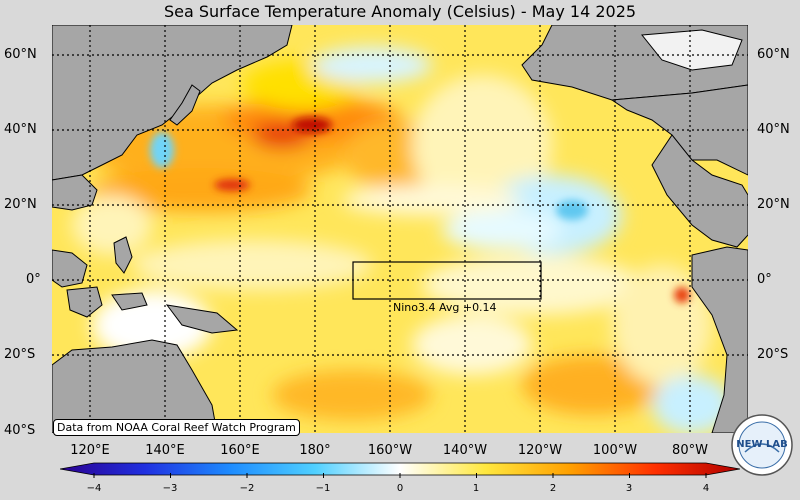  Describe the element at coordinates (33, 279) in the screenshot. I see `lat-label-left-eq: 0°` at that location.